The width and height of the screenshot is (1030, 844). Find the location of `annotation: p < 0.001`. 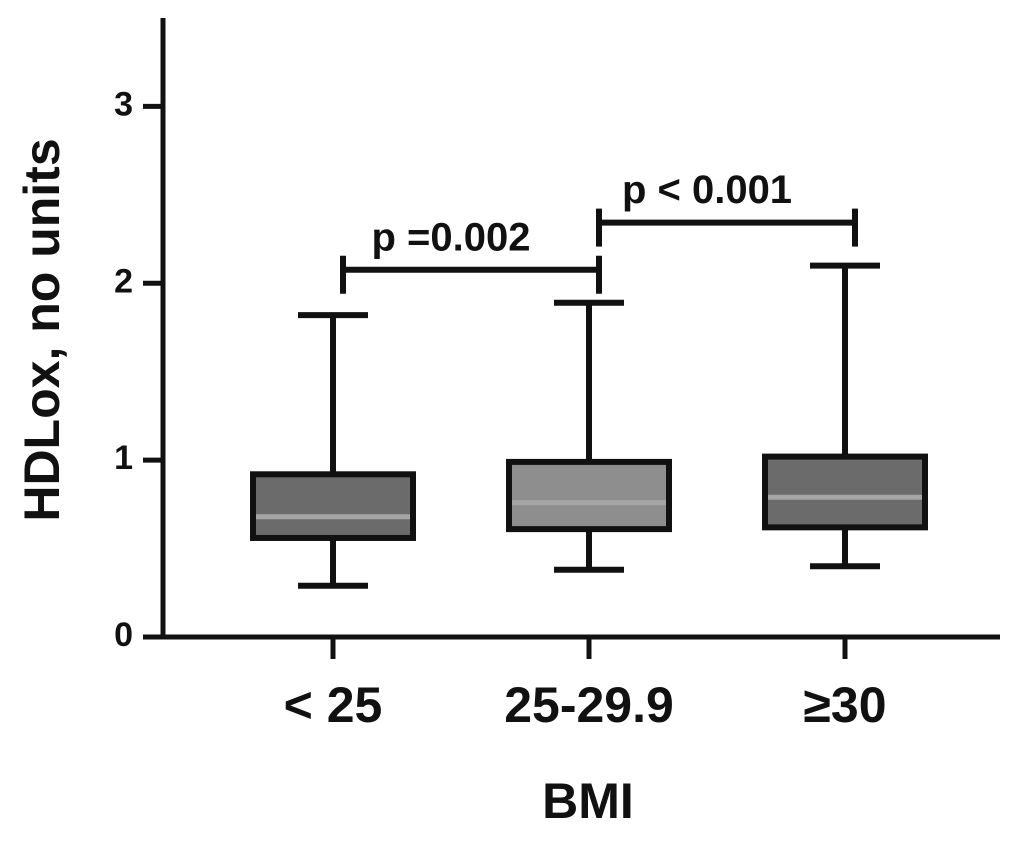

annotation: p < 0.001 is located at coordinates (707, 190).